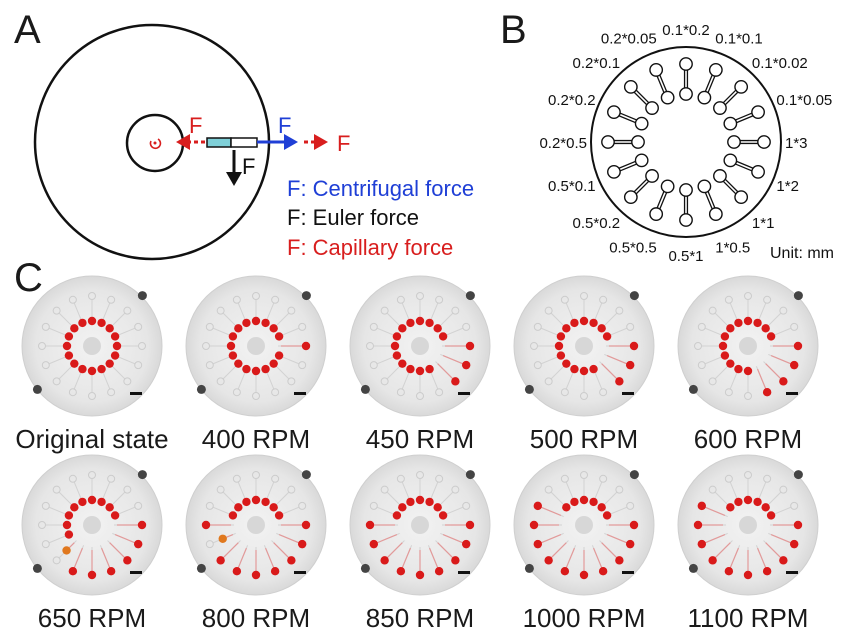  I want to click on rotation-icon, so click(155, 144).